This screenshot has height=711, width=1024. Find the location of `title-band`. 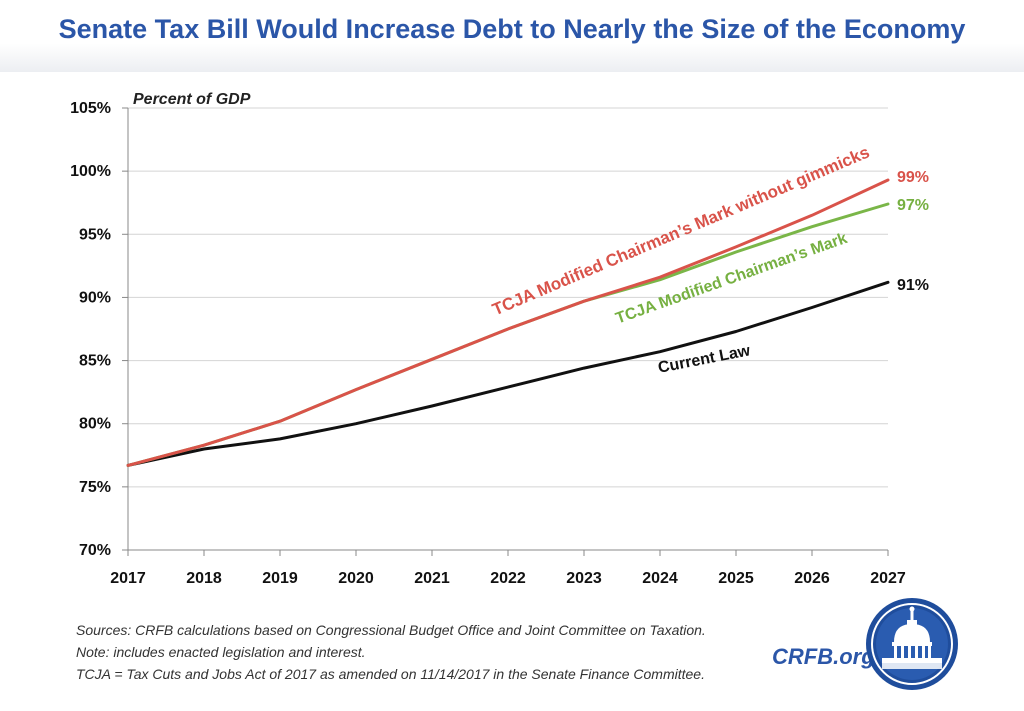

title-band is located at coordinates (512, 36).